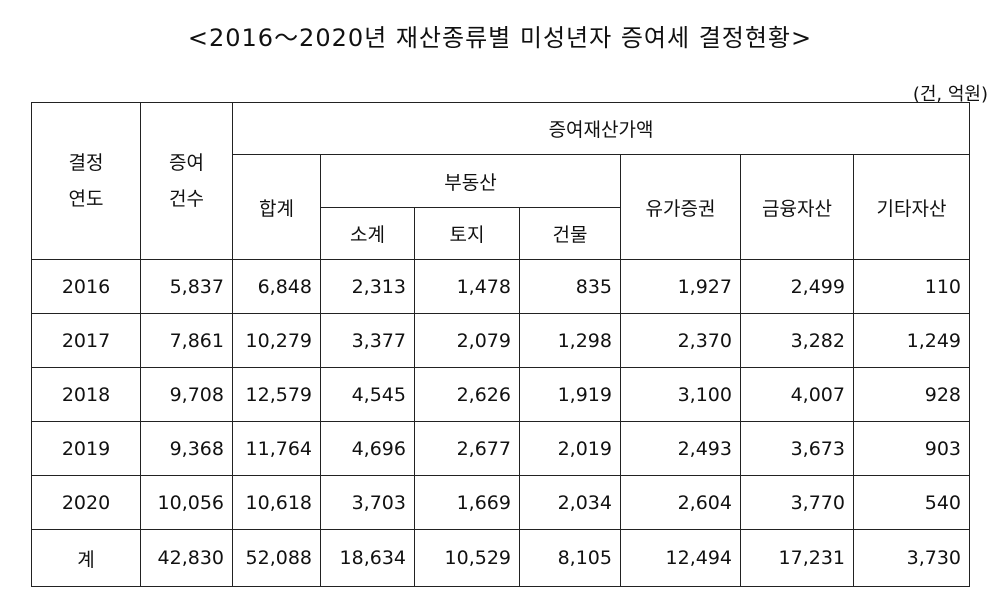 This screenshot has width=1000, height=607. Describe the element at coordinates (570, 286) in the screenshot. I see `cell-building: 835` at that location.